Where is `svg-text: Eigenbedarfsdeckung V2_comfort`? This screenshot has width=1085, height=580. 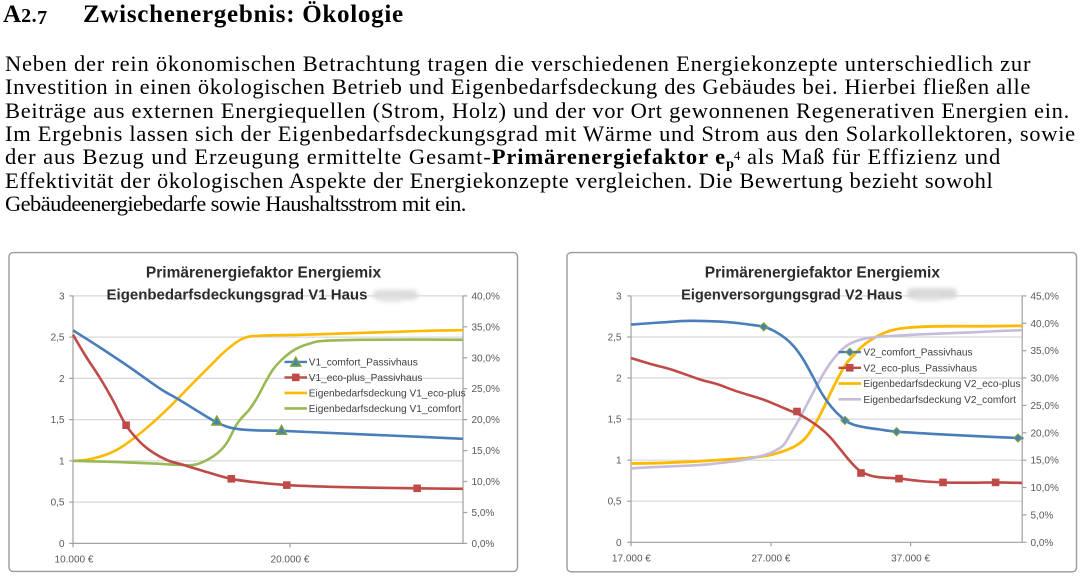 svg-text: Eigenbedarfsdeckung V2_comfort is located at coordinates (939, 400).